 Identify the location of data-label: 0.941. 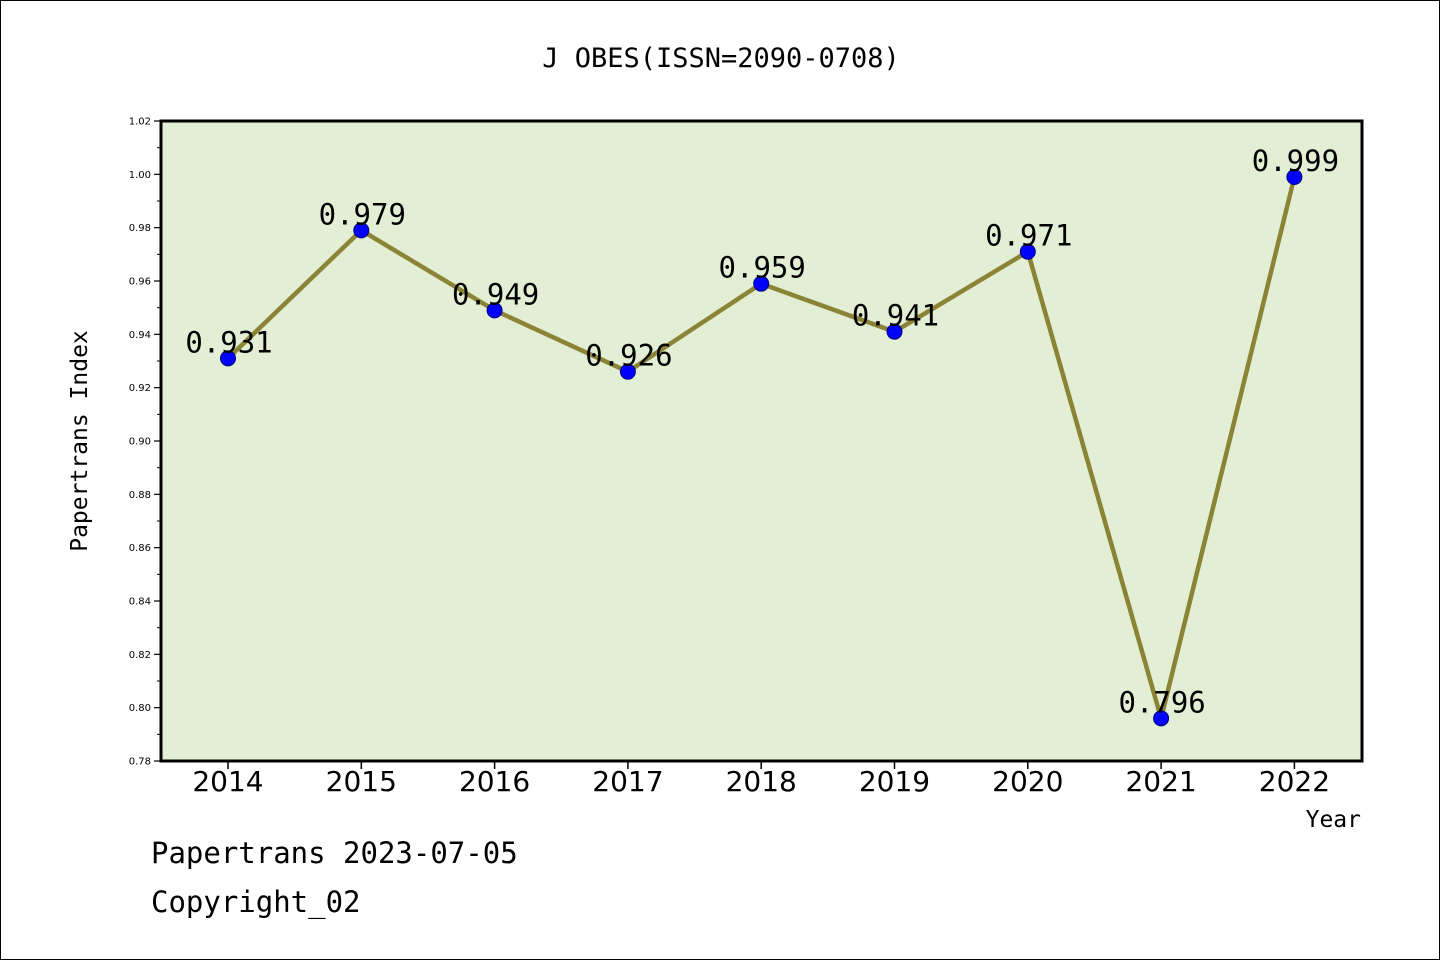
(895, 316).